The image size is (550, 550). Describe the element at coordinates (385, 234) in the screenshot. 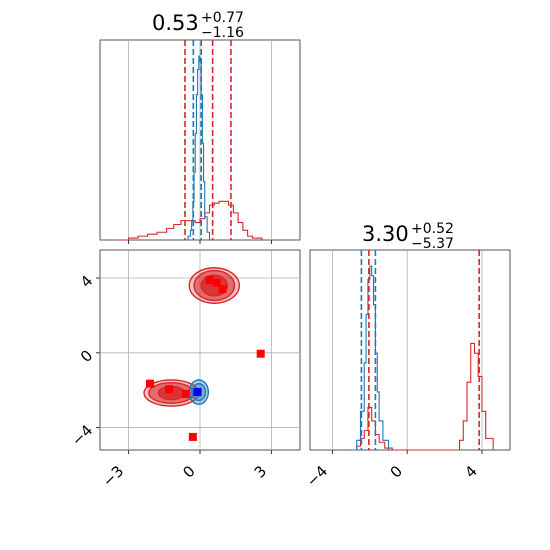

I see `title-y-value: 3.30` at that location.